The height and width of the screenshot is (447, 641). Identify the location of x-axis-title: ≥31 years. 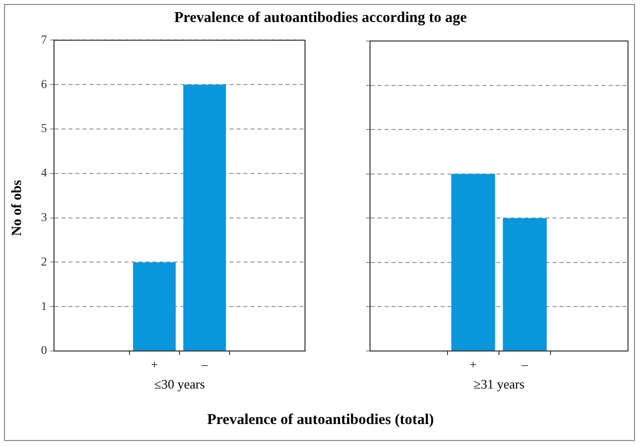
(499, 384).